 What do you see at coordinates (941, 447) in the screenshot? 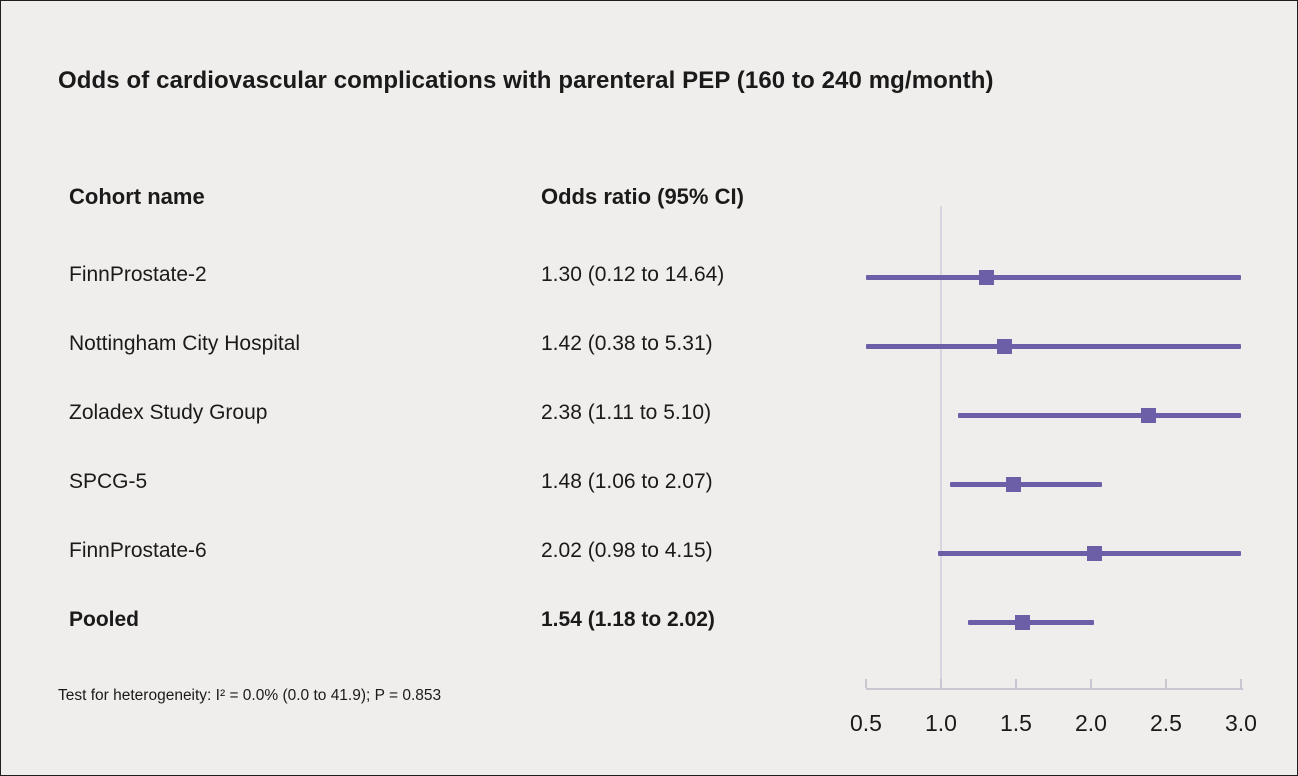
I see `reference-line` at bounding box center [941, 447].